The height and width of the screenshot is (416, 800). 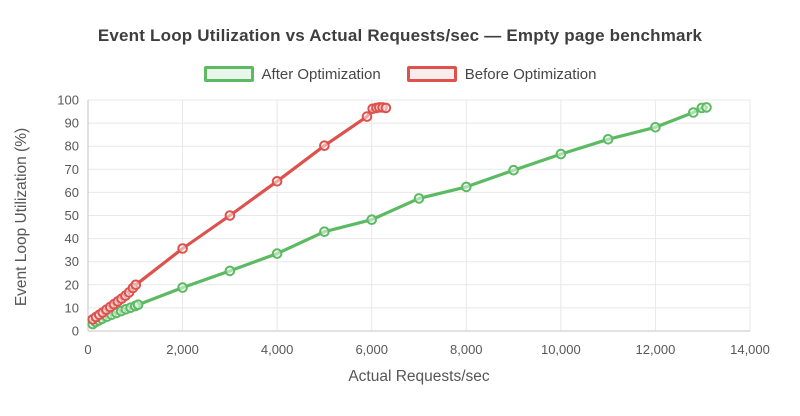 I want to click on x-axis-title: Actual Requests/sec, so click(x=419, y=376).